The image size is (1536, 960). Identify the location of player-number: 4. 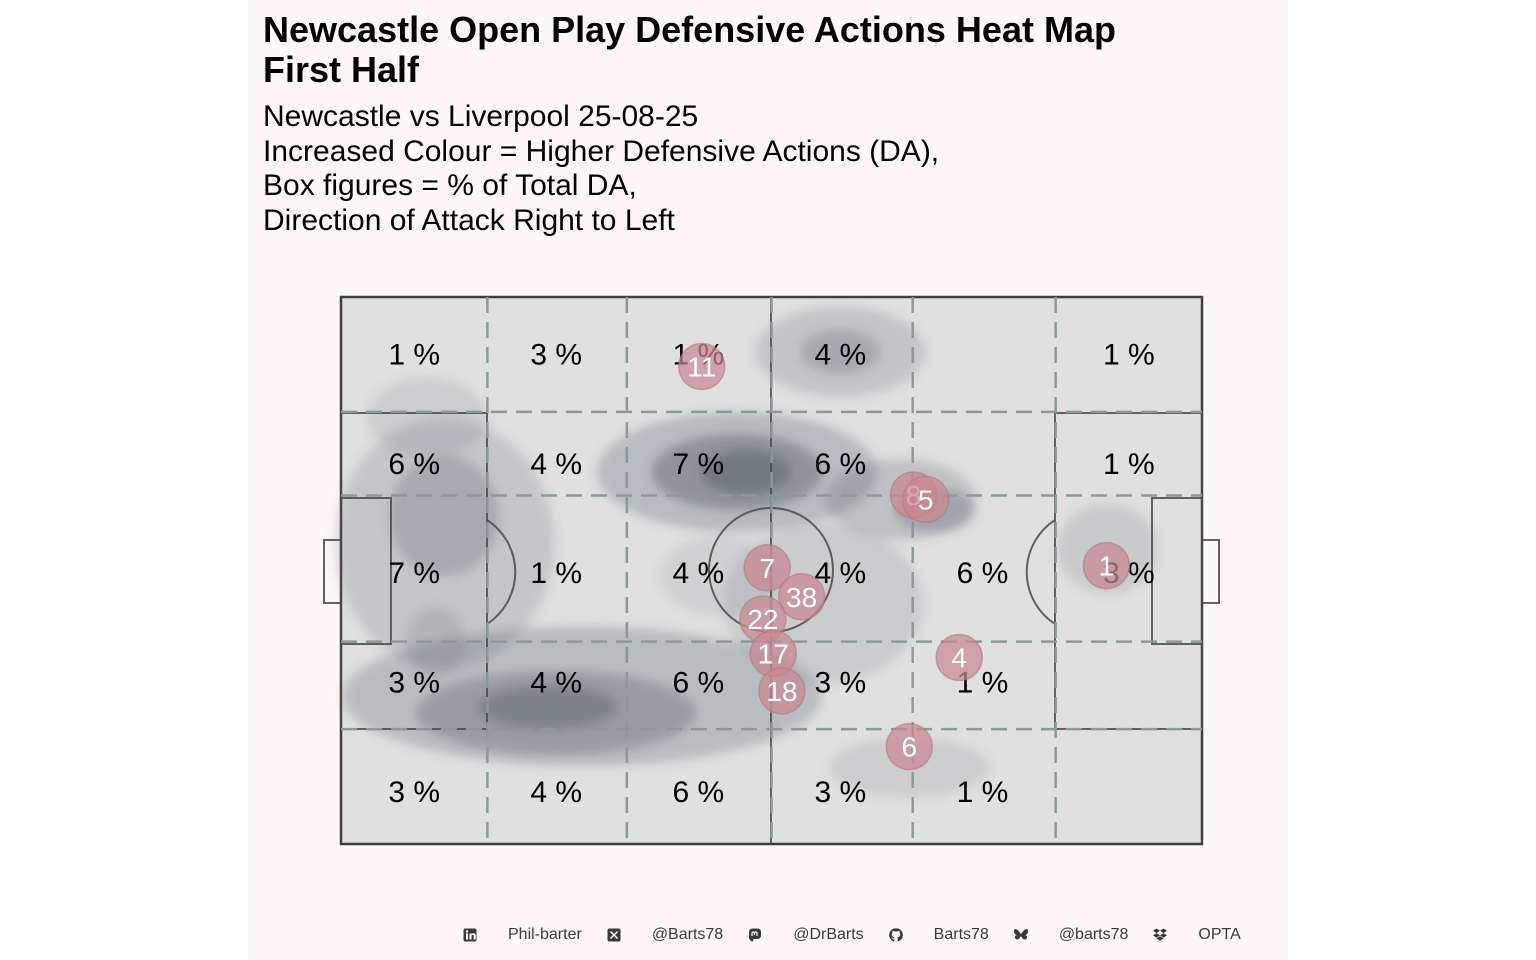
(959, 657).